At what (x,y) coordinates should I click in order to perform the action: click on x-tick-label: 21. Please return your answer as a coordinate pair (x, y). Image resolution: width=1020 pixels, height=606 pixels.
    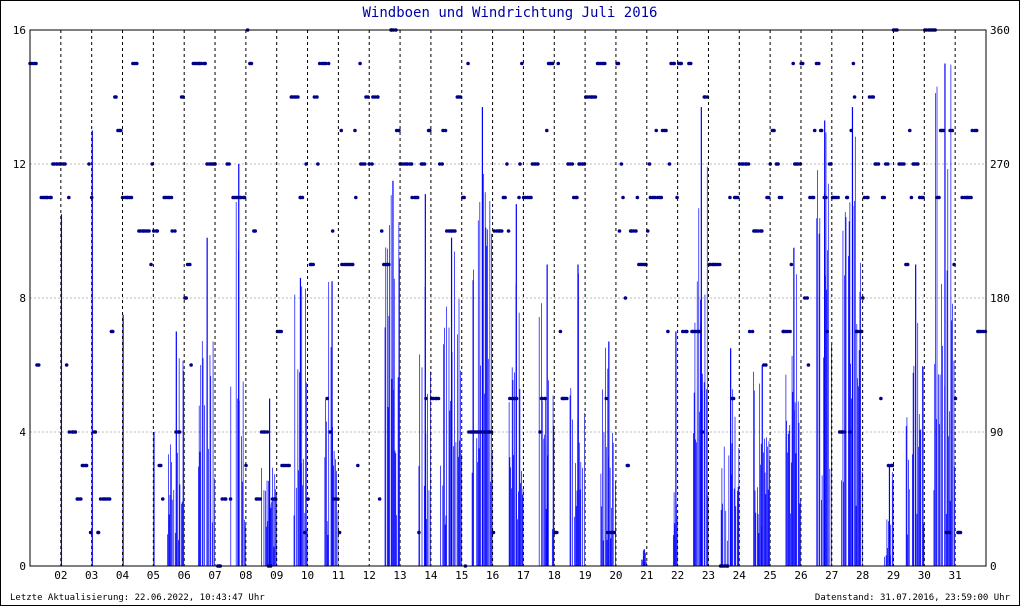
    Looking at the image, I should click on (646, 575).